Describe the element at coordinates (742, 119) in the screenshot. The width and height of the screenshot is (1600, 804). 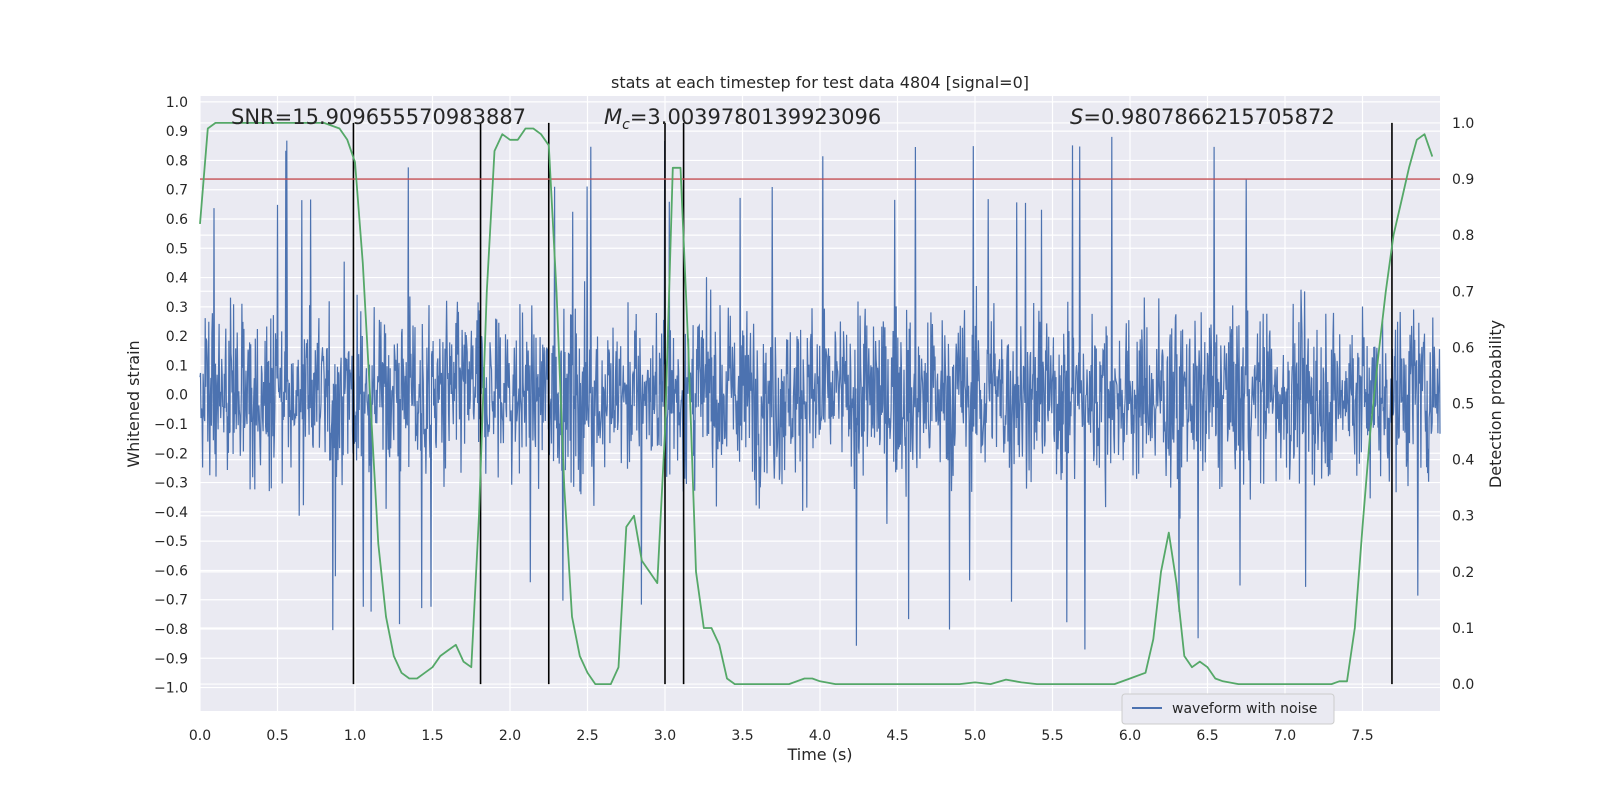
I see `annotation-mc: Mc=3.0039780139923096` at that location.